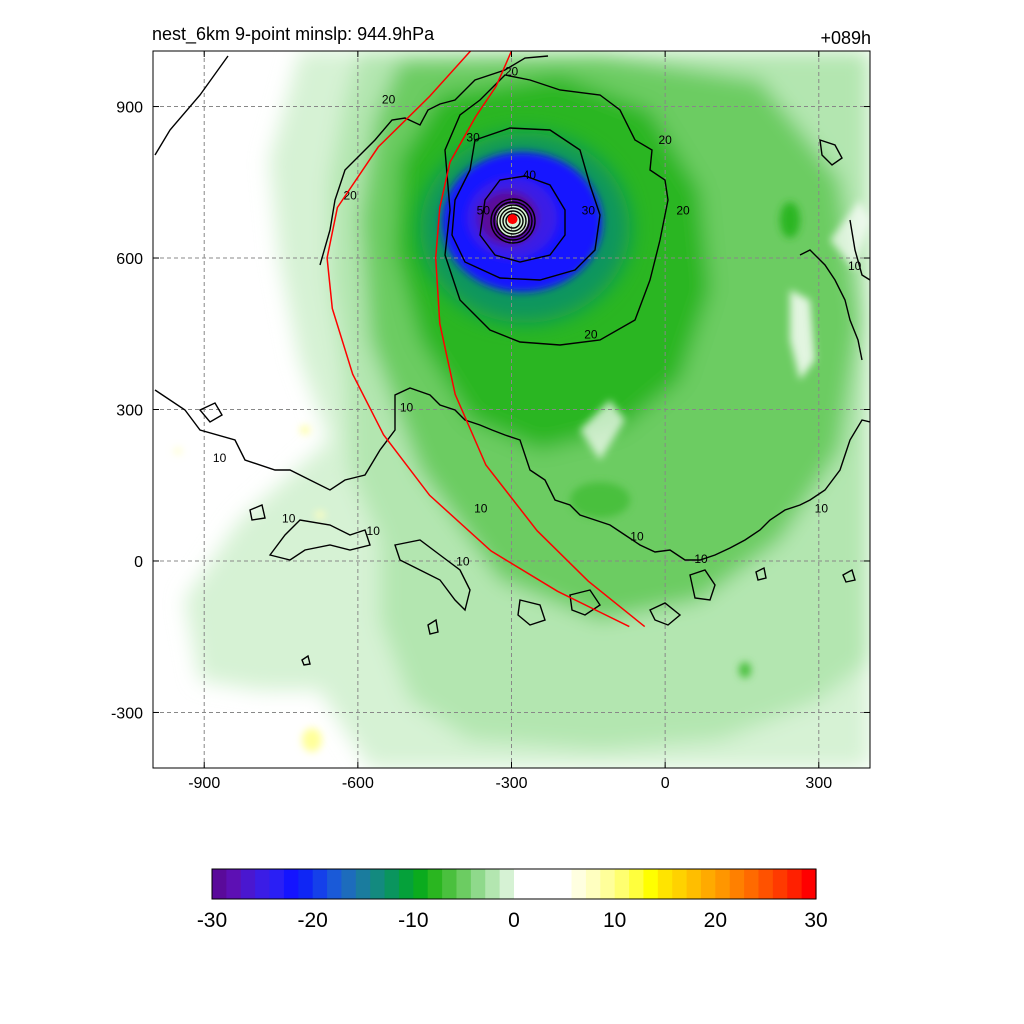 The height and width of the screenshot is (1024, 1024). What do you see at coordinates (127, 713) in the screenshot?
I see `y-tick-label: -300` at bounding box center [127, 713].